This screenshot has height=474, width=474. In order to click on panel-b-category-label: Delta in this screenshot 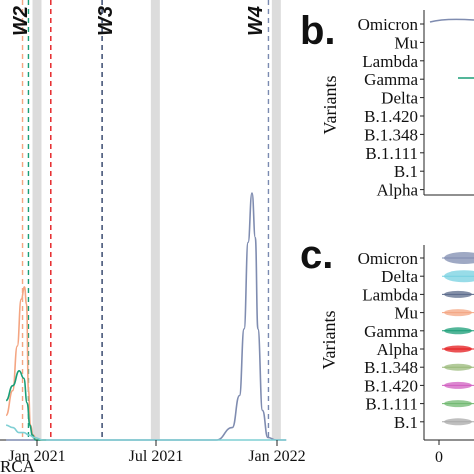, I will do `click(399, 98)`.